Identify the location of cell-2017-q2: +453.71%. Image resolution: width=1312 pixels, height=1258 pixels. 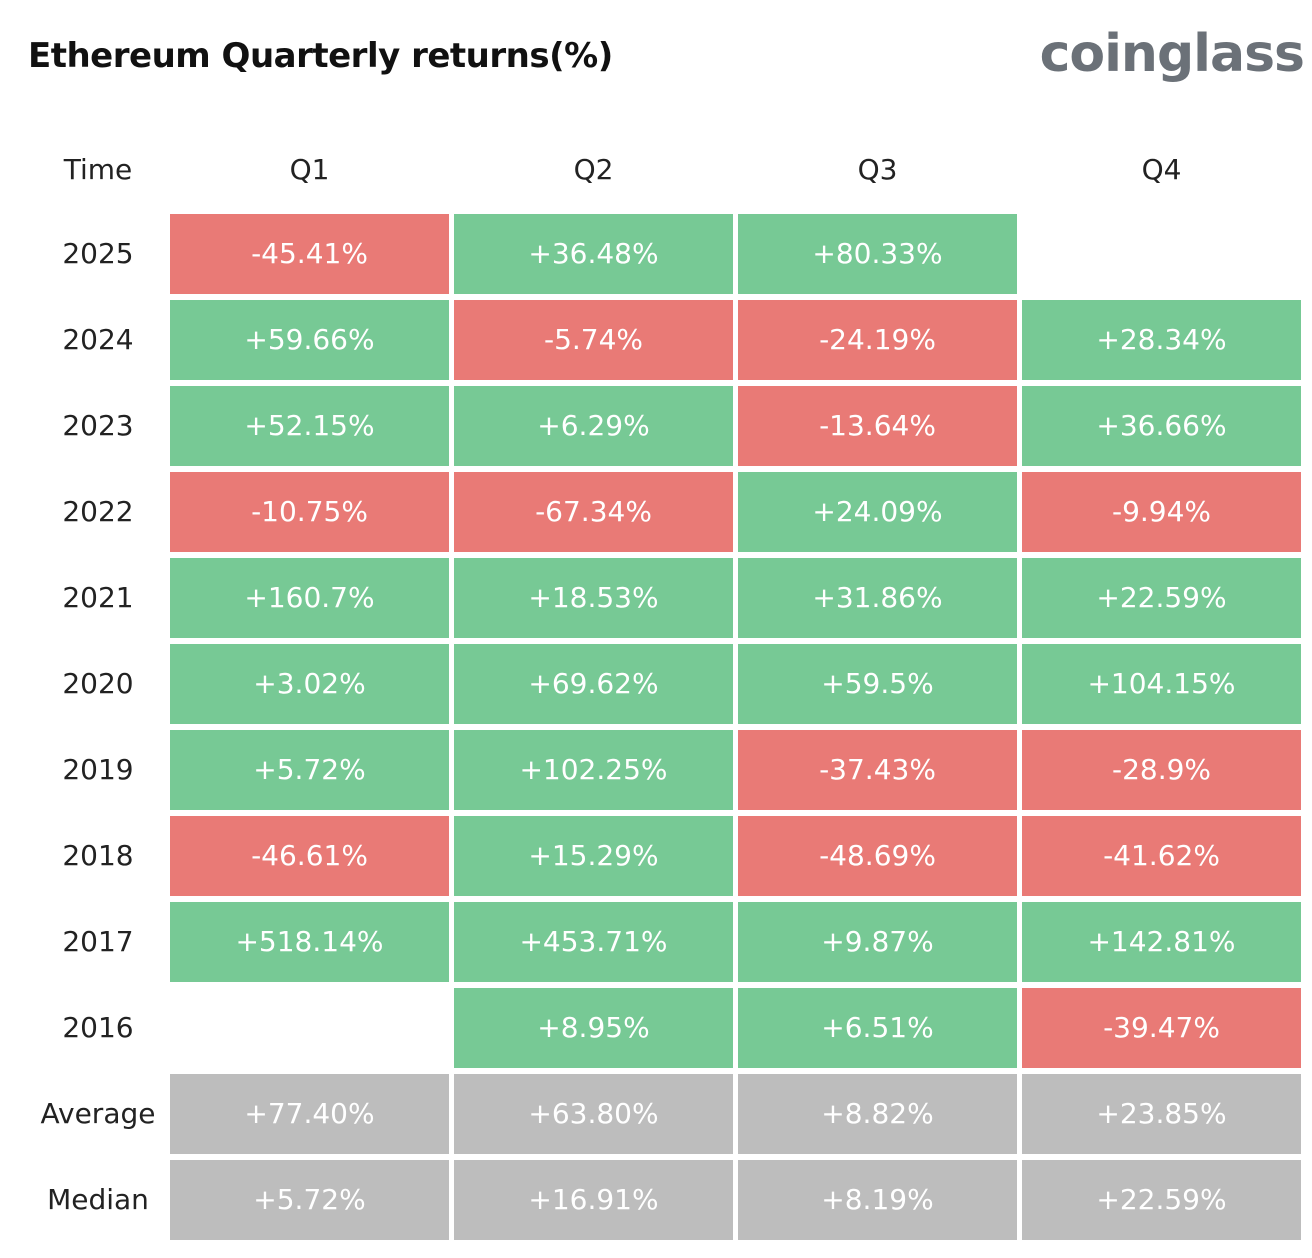
(593, 942).